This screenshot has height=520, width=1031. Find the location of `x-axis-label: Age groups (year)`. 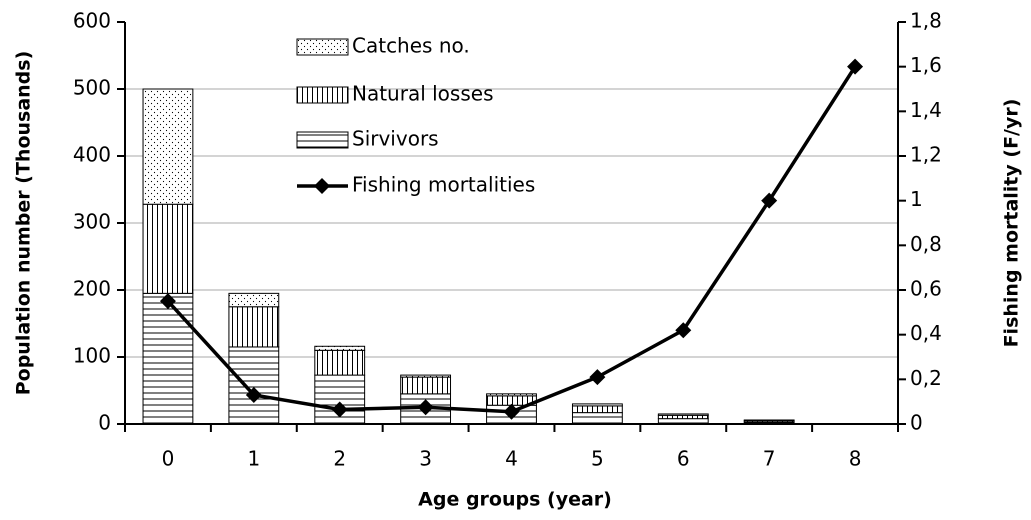

x-axis-label: Age groups (year) is located at coordinates (515, 500).